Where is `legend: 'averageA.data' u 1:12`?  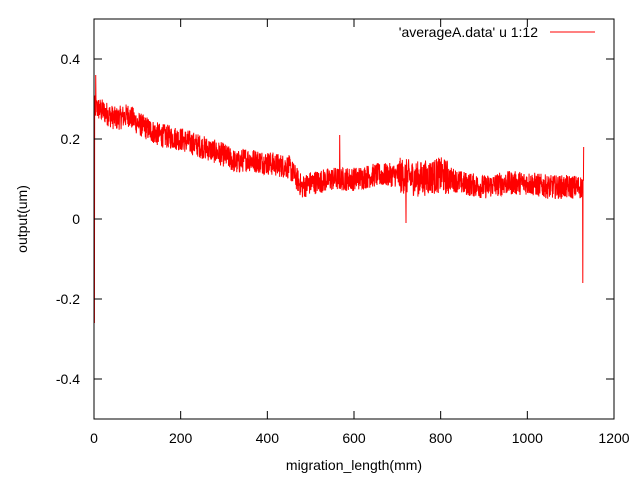
legend: 'averageA.data' u 1:12 is located at coordinates (497, 32).